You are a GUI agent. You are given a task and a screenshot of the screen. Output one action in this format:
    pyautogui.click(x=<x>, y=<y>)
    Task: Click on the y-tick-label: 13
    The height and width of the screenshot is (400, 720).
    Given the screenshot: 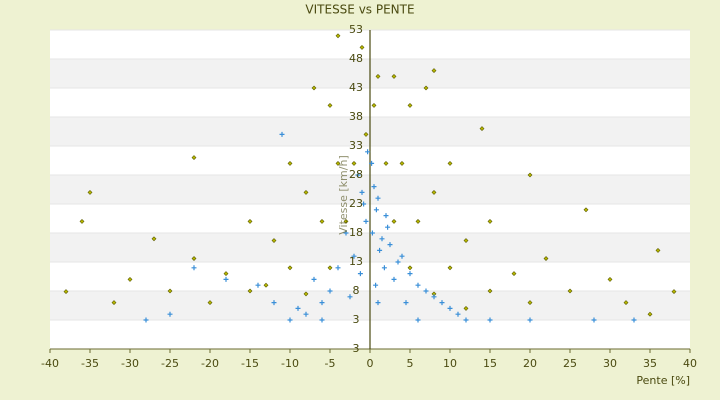 What is the action you would take?
    pyautogui.click(x=356, y=261)
    